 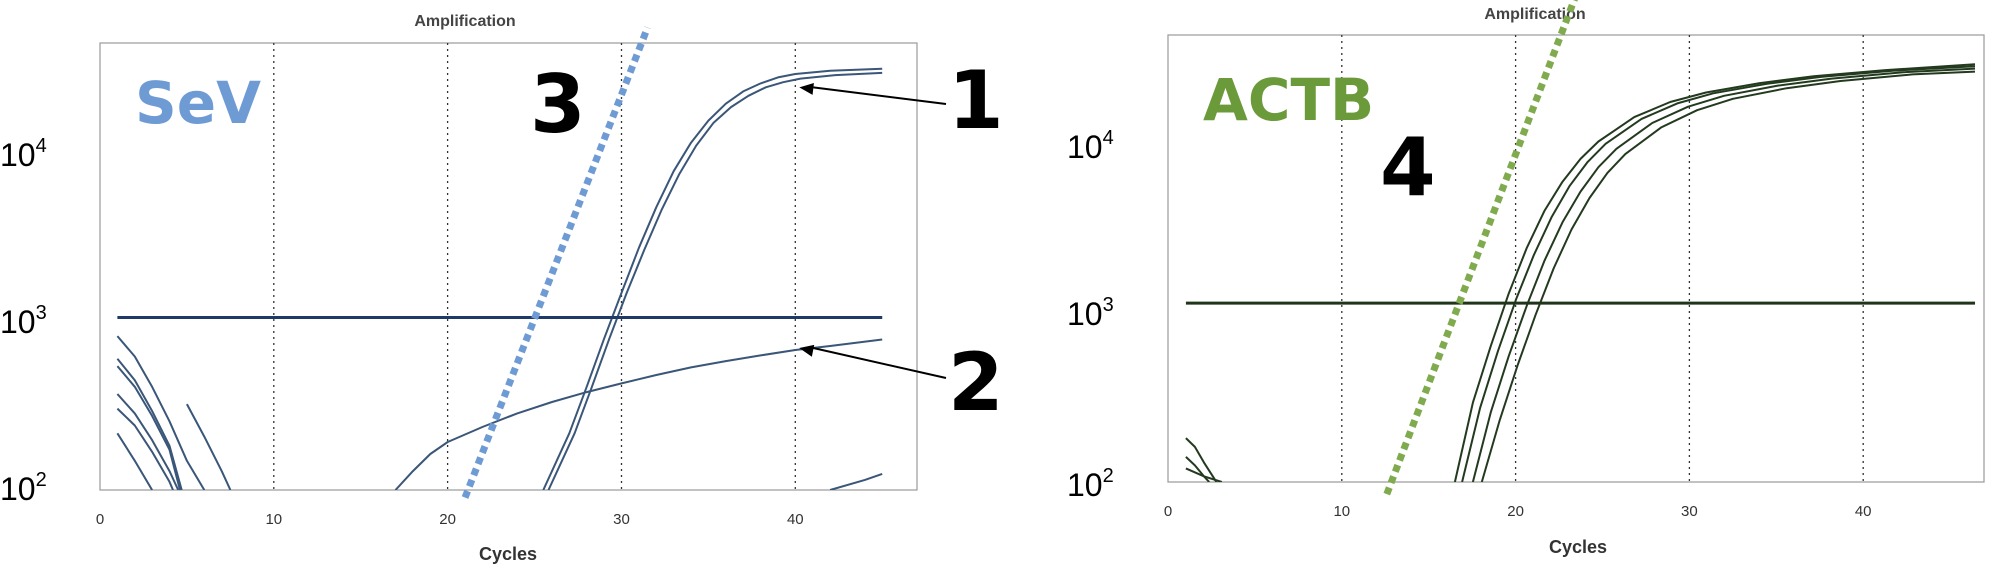 I want to click on callout-label: 4, so click(x=1408, y=167).